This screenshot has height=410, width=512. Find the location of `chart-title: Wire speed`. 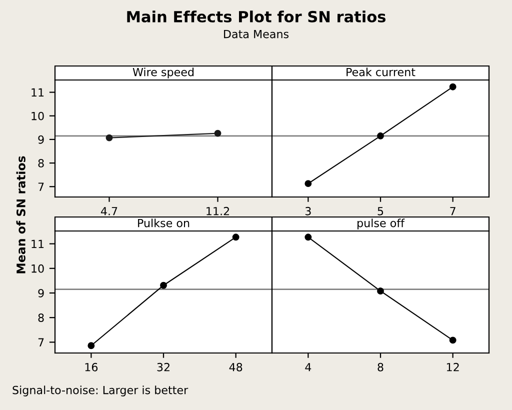

chart-title: Wire speed is located at coordinates (163, 73).